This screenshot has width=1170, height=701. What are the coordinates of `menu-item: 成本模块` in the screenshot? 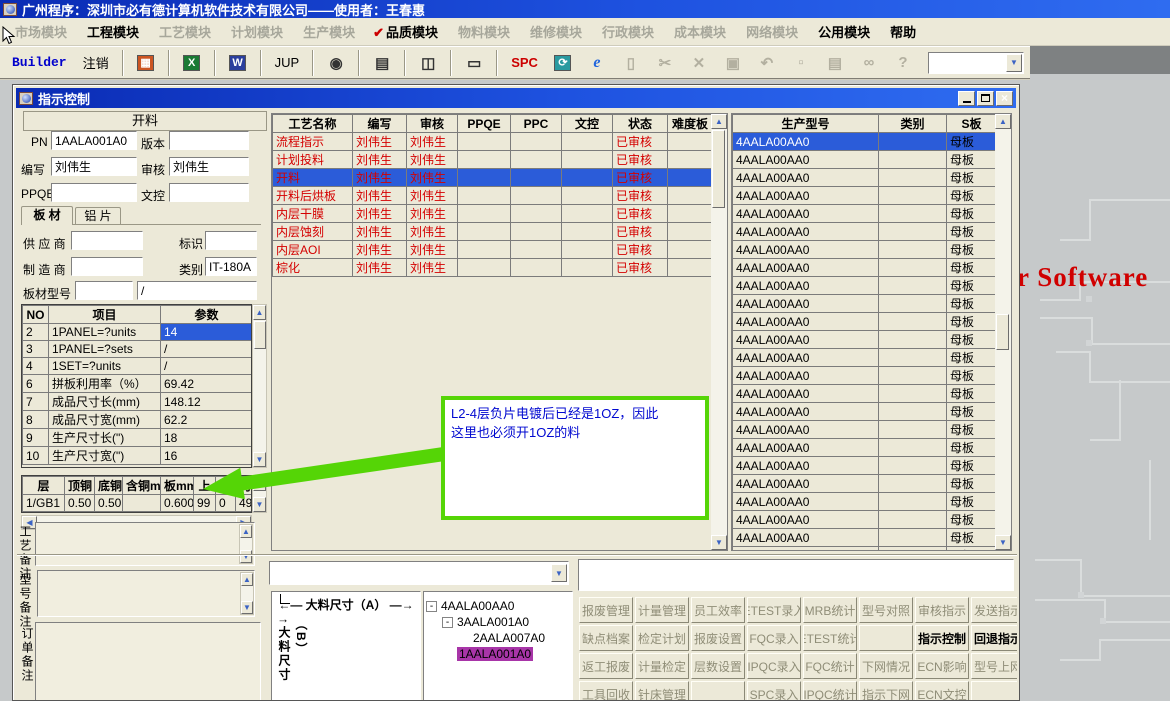 It's located at (700, 32).